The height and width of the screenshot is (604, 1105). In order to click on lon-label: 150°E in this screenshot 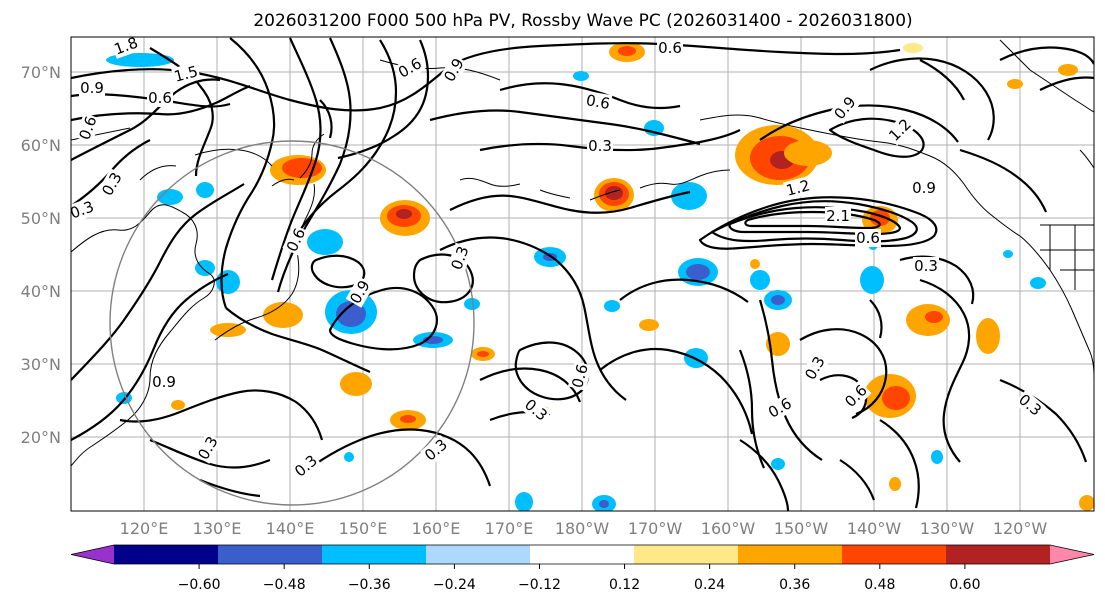, I will do `click(363, 528)`.